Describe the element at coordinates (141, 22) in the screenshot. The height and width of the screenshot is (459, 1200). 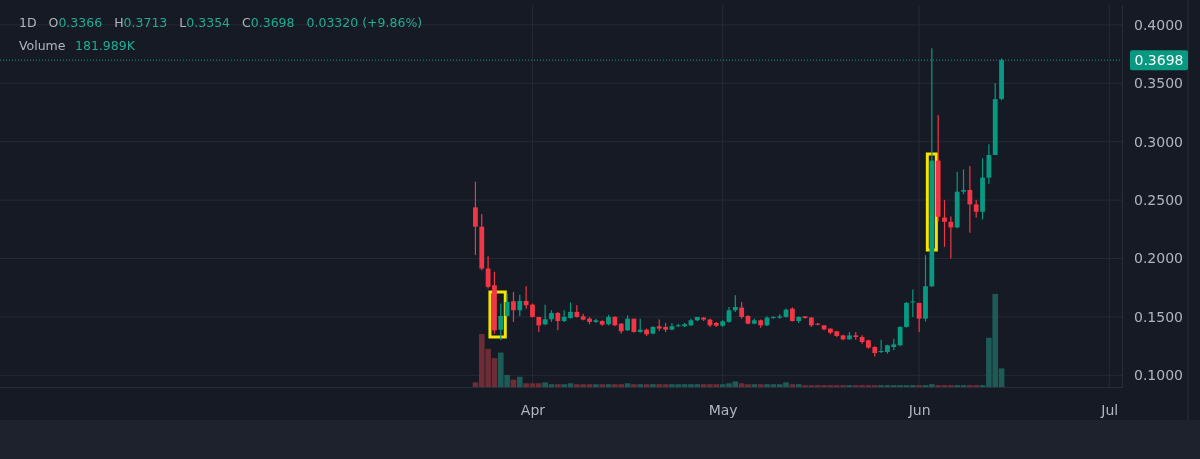
I see `annotation: H0.3713` at that location.